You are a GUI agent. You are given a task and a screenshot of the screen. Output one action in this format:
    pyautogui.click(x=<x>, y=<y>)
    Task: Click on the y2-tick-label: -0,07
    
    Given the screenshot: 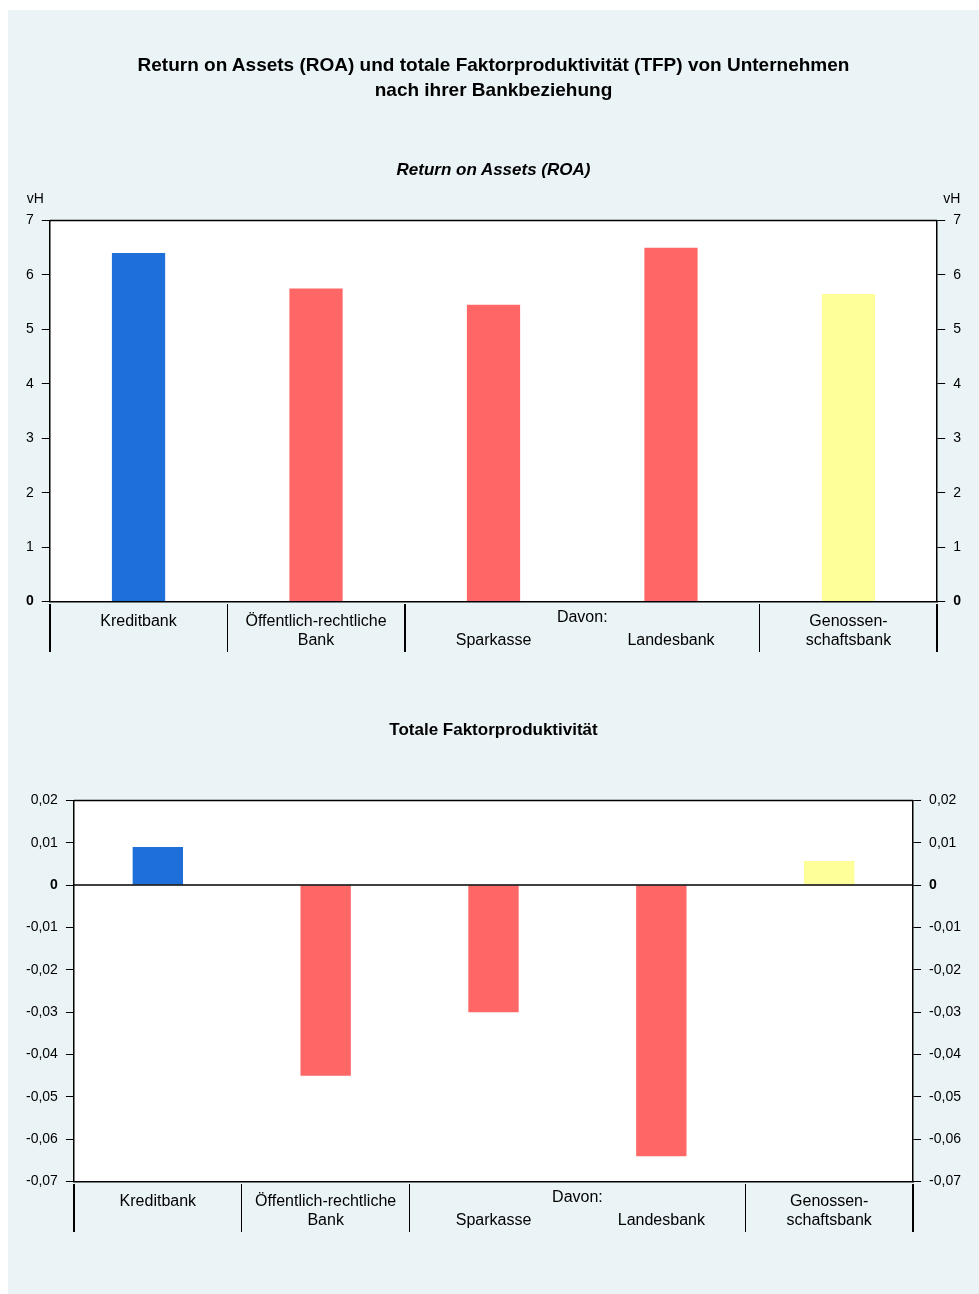 What is the action you would take?
    pyautogui.click(x=945, y=1180)
    